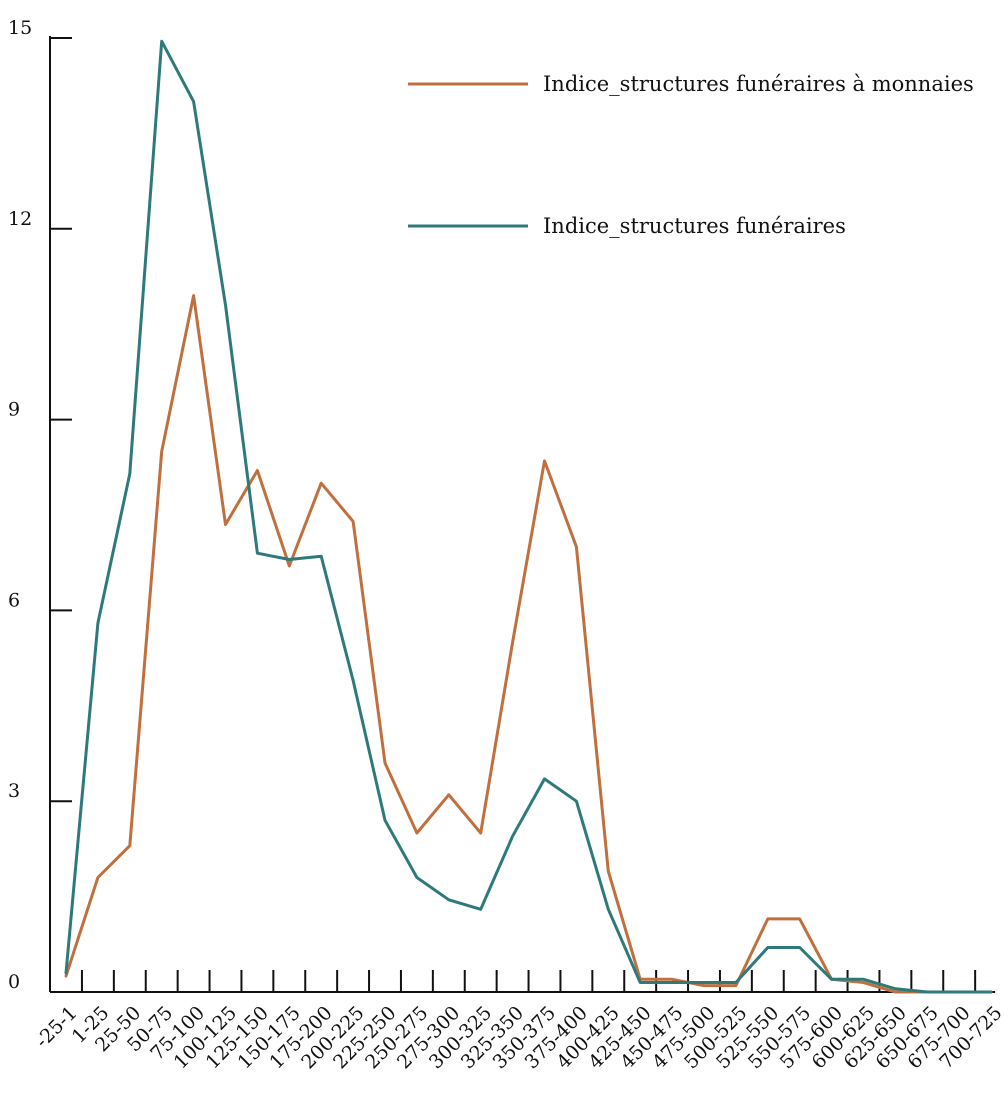 This screenshot has width=1004, height=1106. I want to click on legend-label-1: Indice_structures funéraires à monnaies, so click(758, 84).